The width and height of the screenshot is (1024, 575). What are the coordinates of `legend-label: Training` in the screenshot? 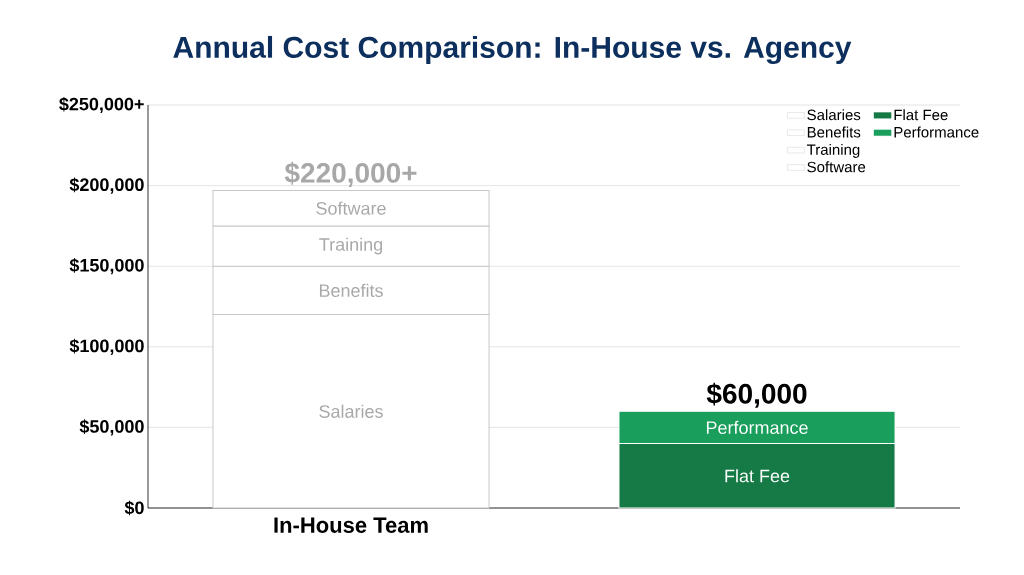 It's located at (833, 150).